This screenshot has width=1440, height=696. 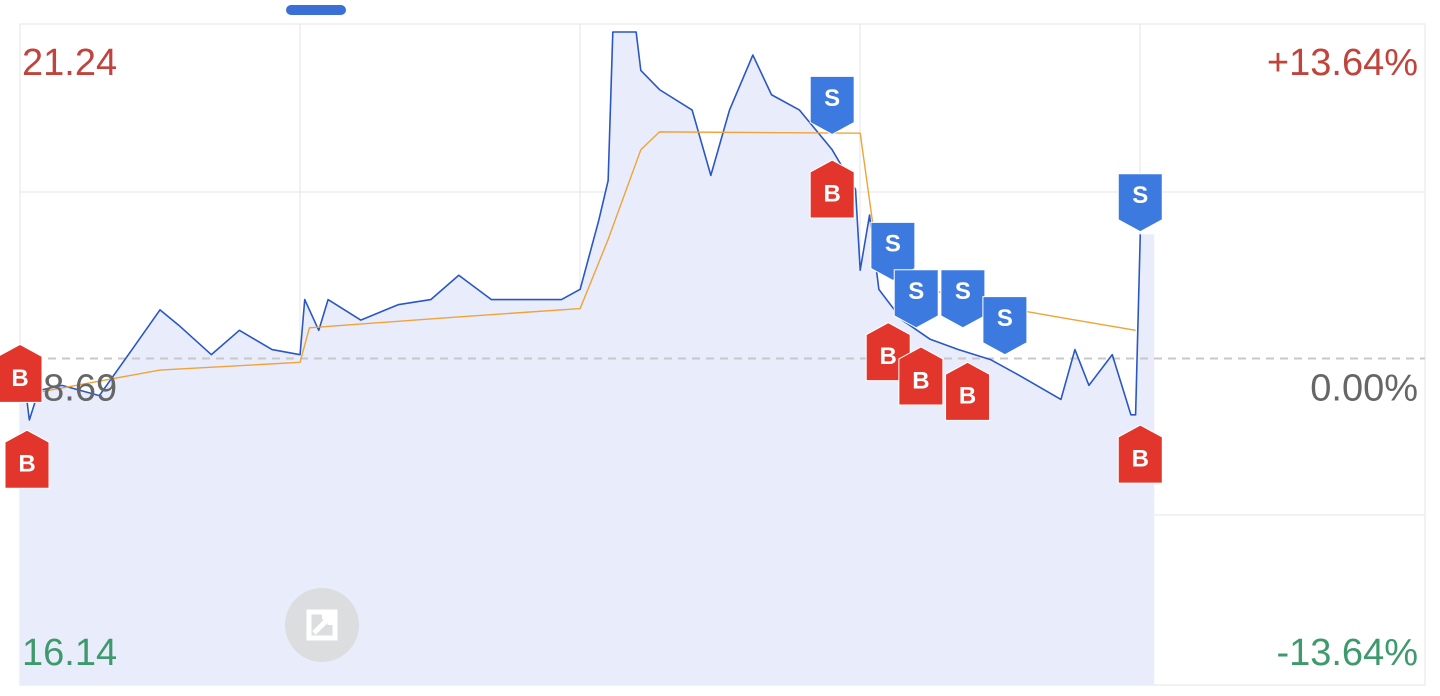 I want to click on y2-tick-label: -13.64%, so click(x=1347, y=653).